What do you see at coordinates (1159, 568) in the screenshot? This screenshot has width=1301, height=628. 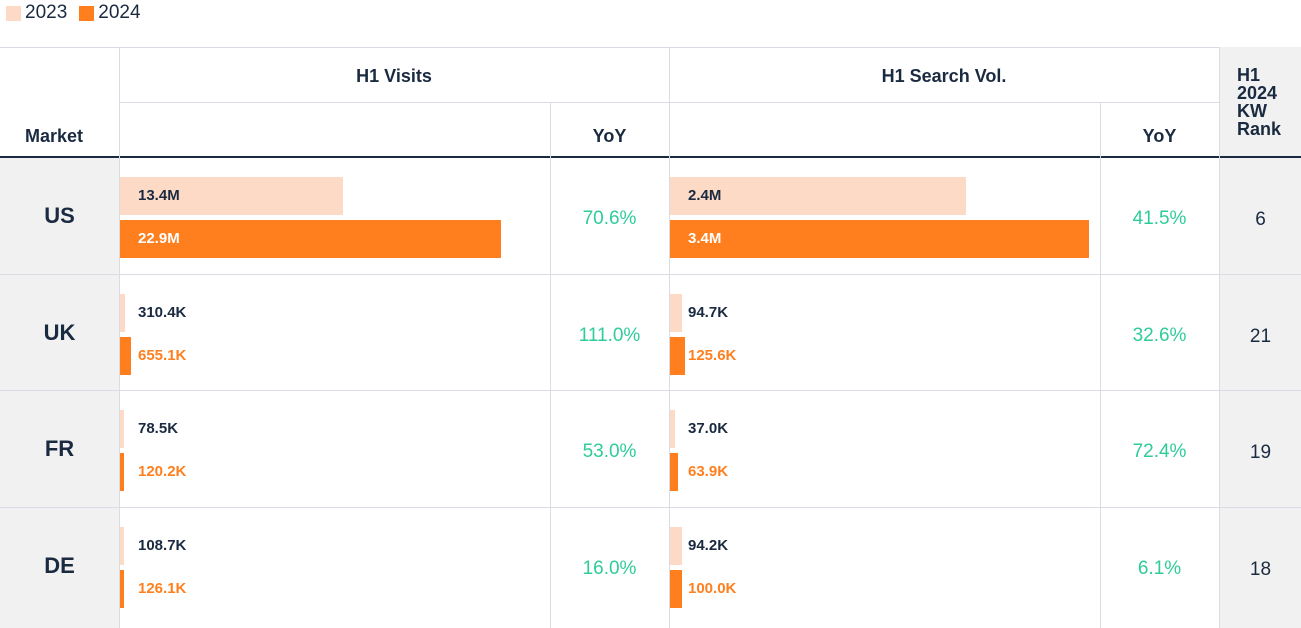 I see `search-yoy-de: 6.1%` at bounding box center [1159, 568].